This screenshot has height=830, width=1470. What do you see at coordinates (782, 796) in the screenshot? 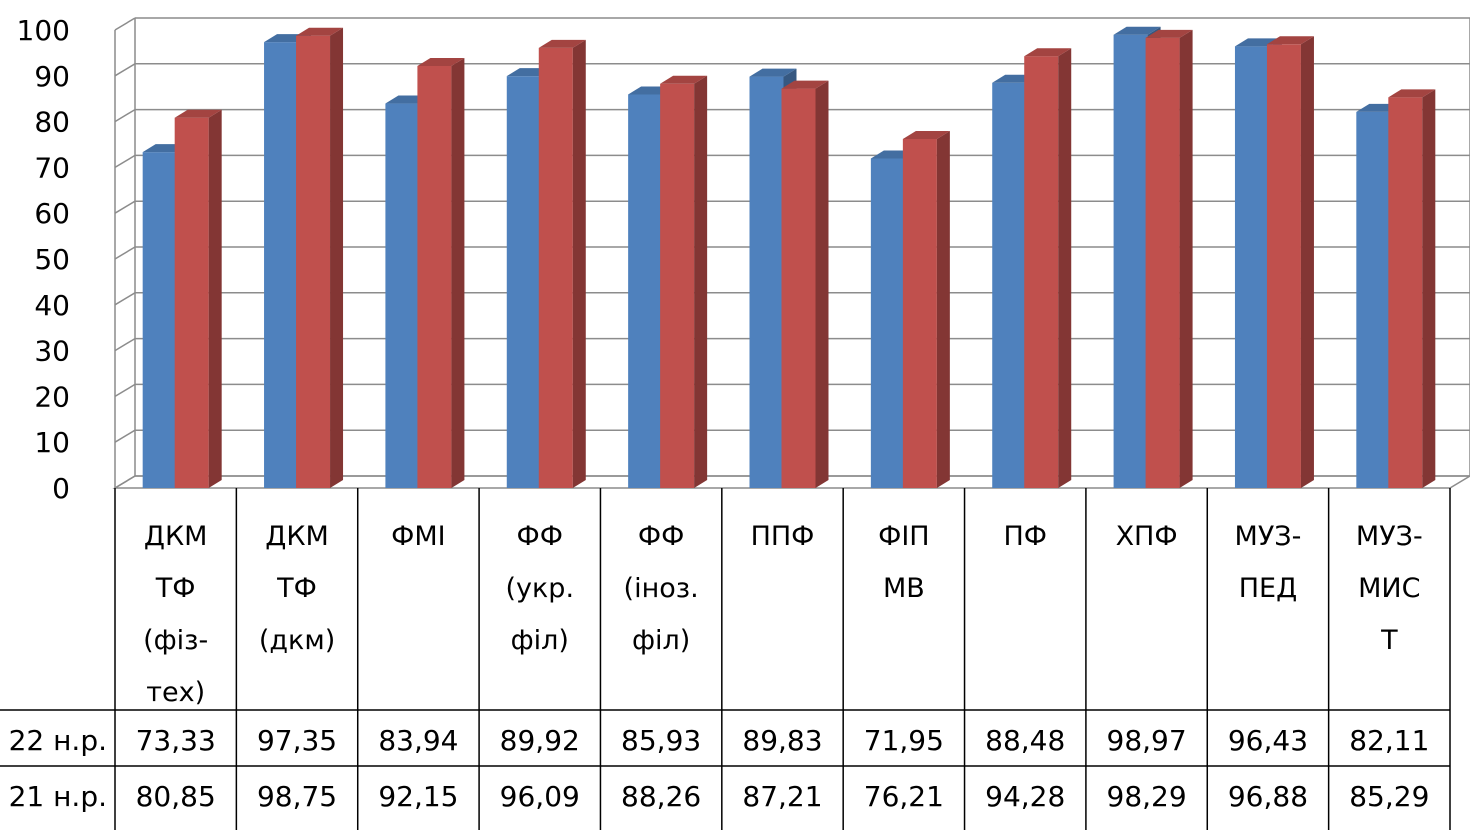
I see `data-label-2-6: 87,21` at bounding box center [782, 796].